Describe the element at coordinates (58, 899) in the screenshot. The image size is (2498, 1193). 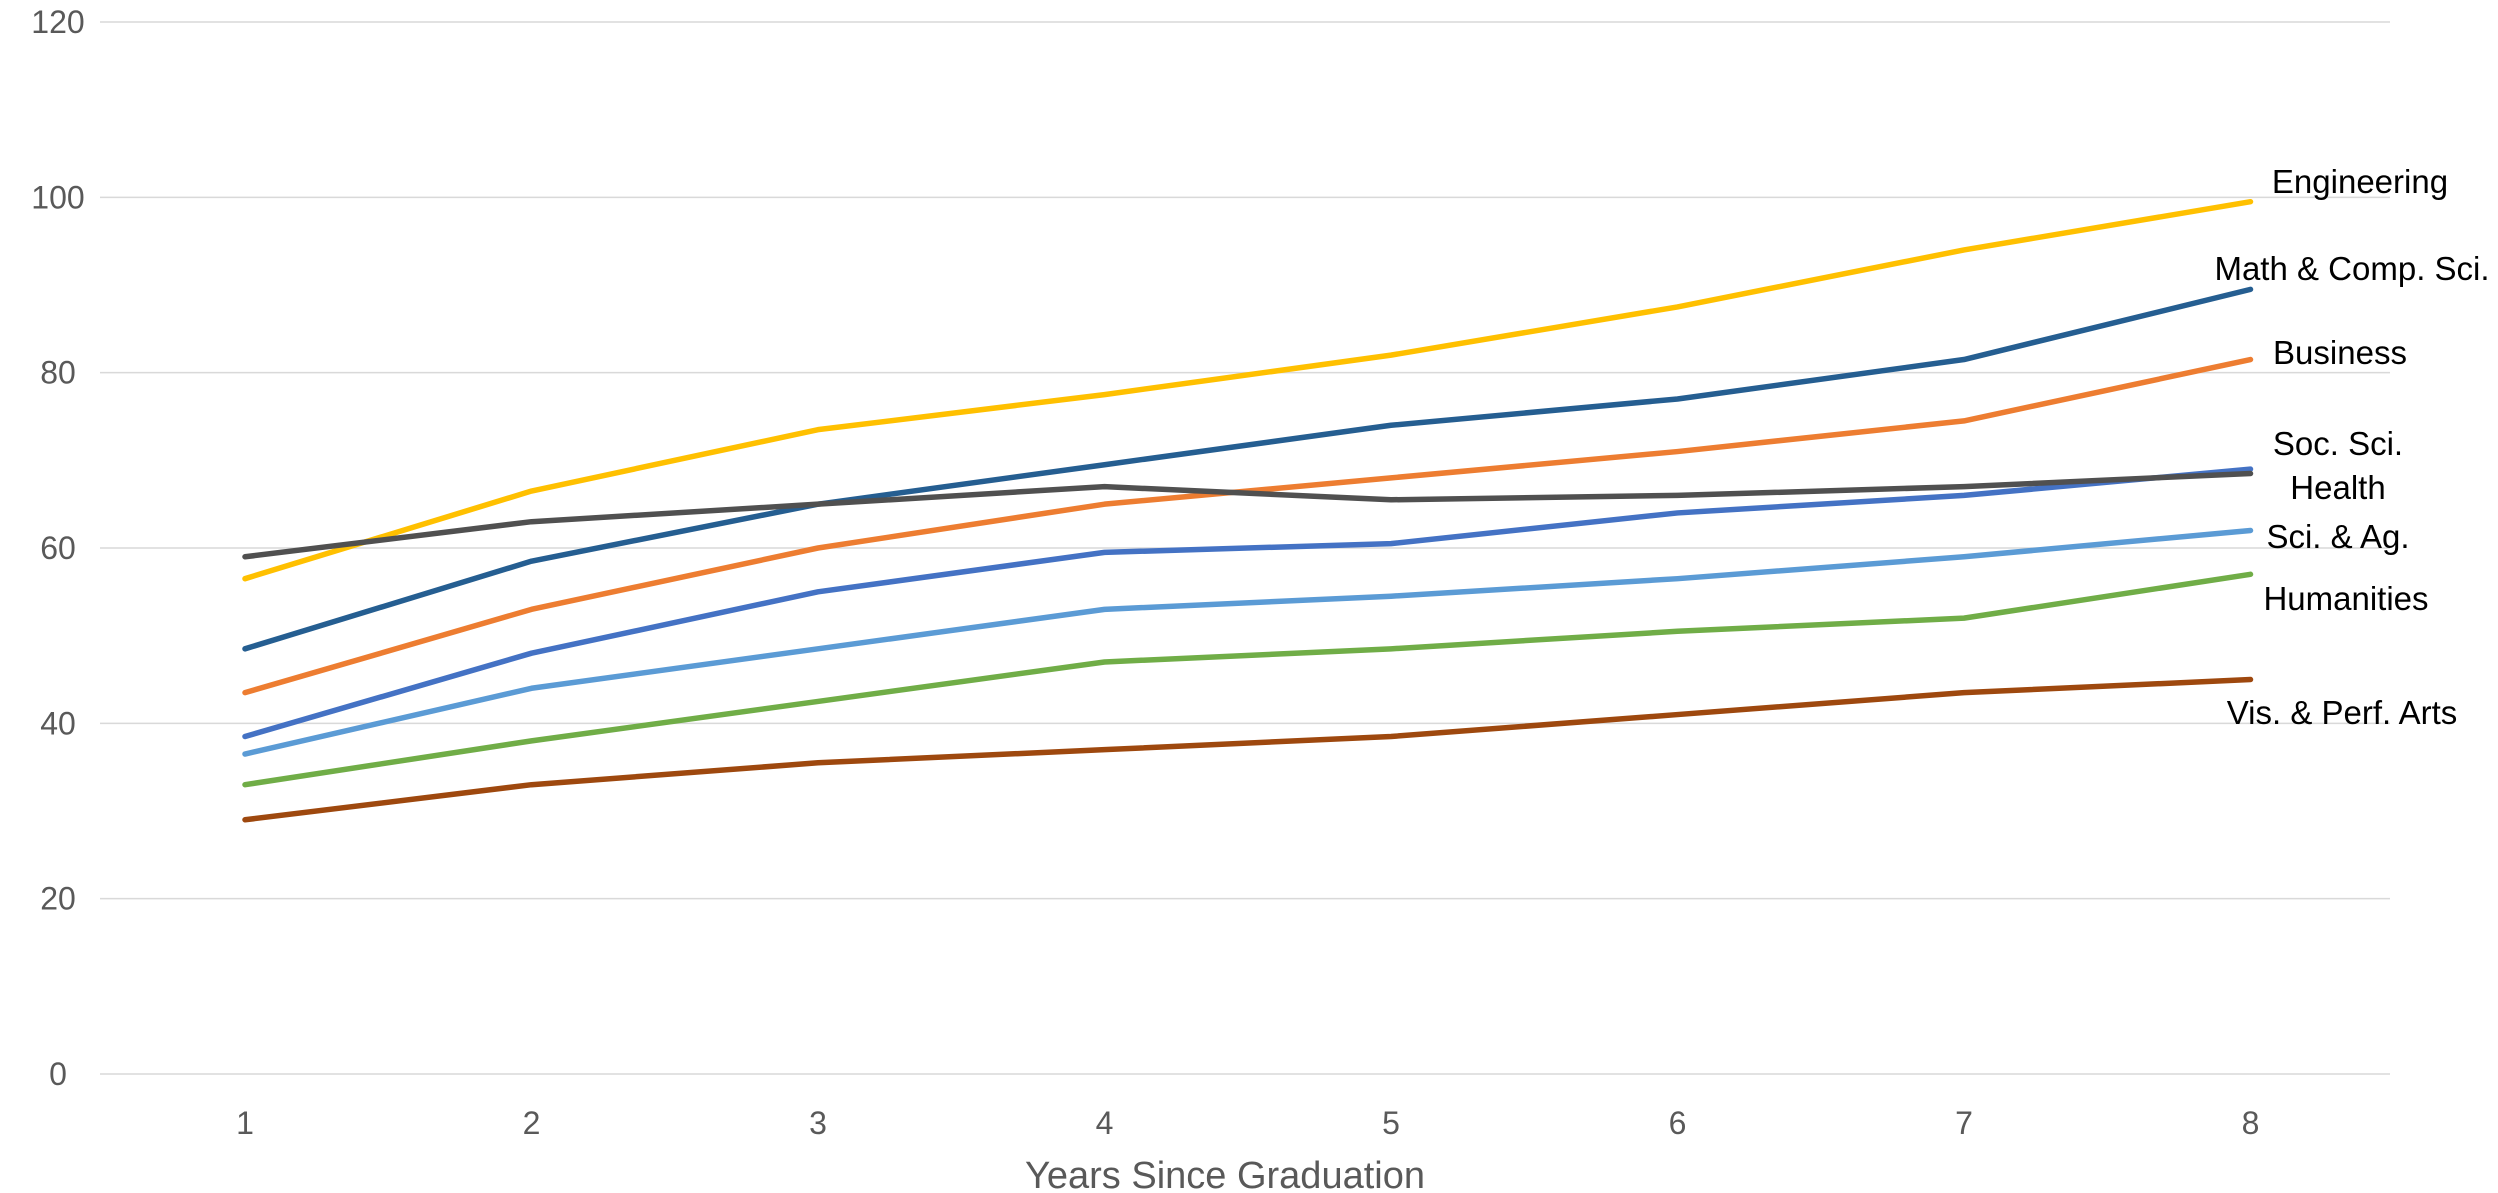
I see `y-tick-label: 20` at that location.